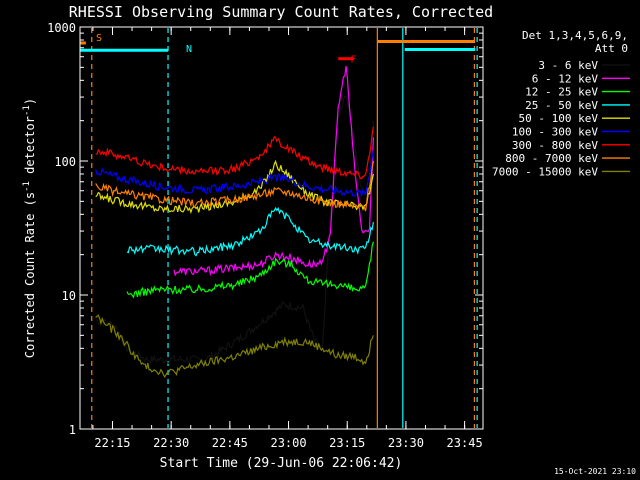  I want to click on legend-header-2: Att 0, so click(611, 48).